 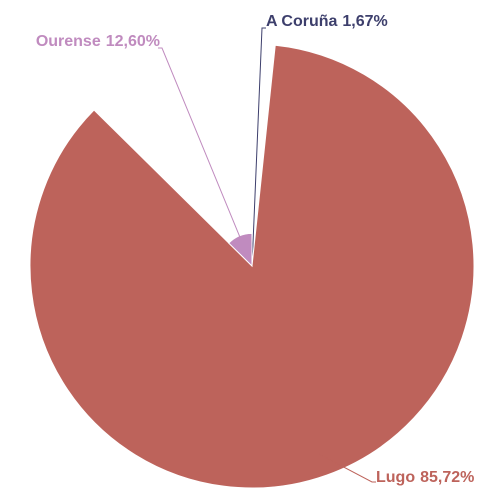 I want to click on slice-name: A Coruña, so click(x=302, y=21).